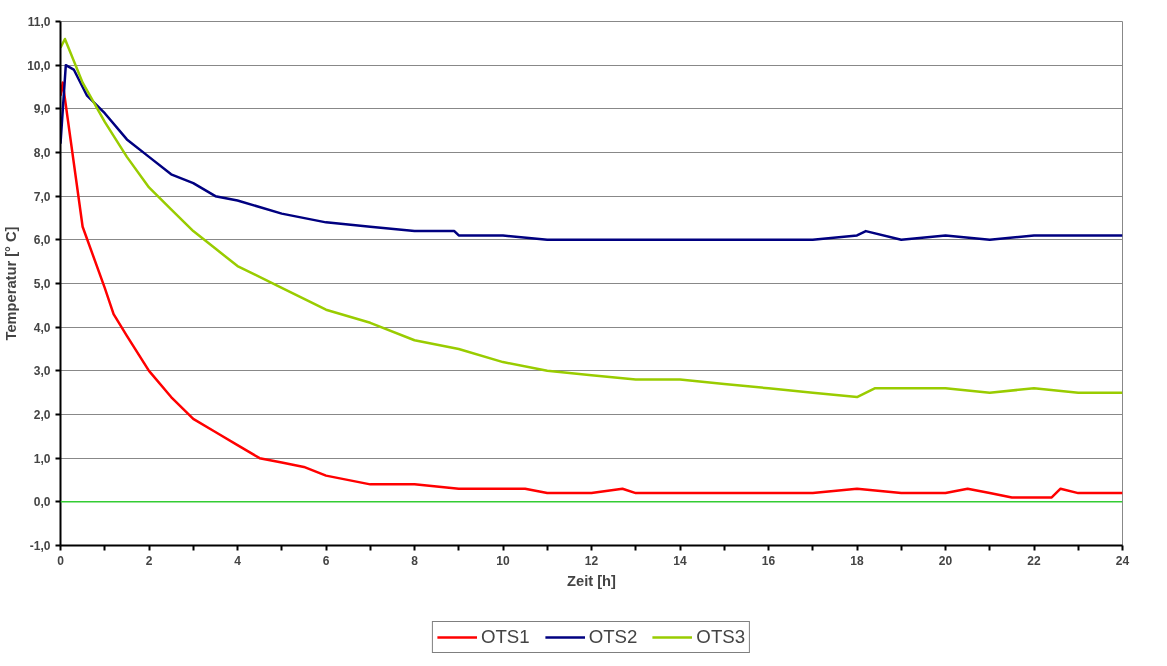 This screenshot has width=1167, height=666. What do you see at coordinates (42, 327) in the screenshot?
I see `y-tick-label: 4,0` at bounding box center [42, 327].